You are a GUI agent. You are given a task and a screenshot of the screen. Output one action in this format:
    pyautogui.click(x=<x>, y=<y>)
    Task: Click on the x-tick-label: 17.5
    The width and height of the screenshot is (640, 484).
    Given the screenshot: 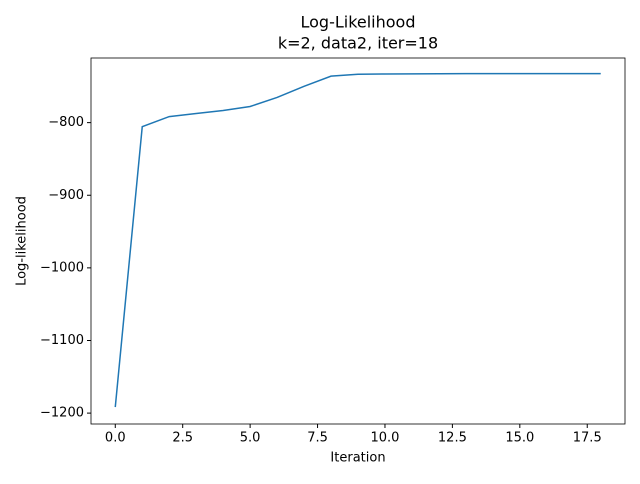 What is the action you would take?
    pyautogui.click(x=587, y=438)
    